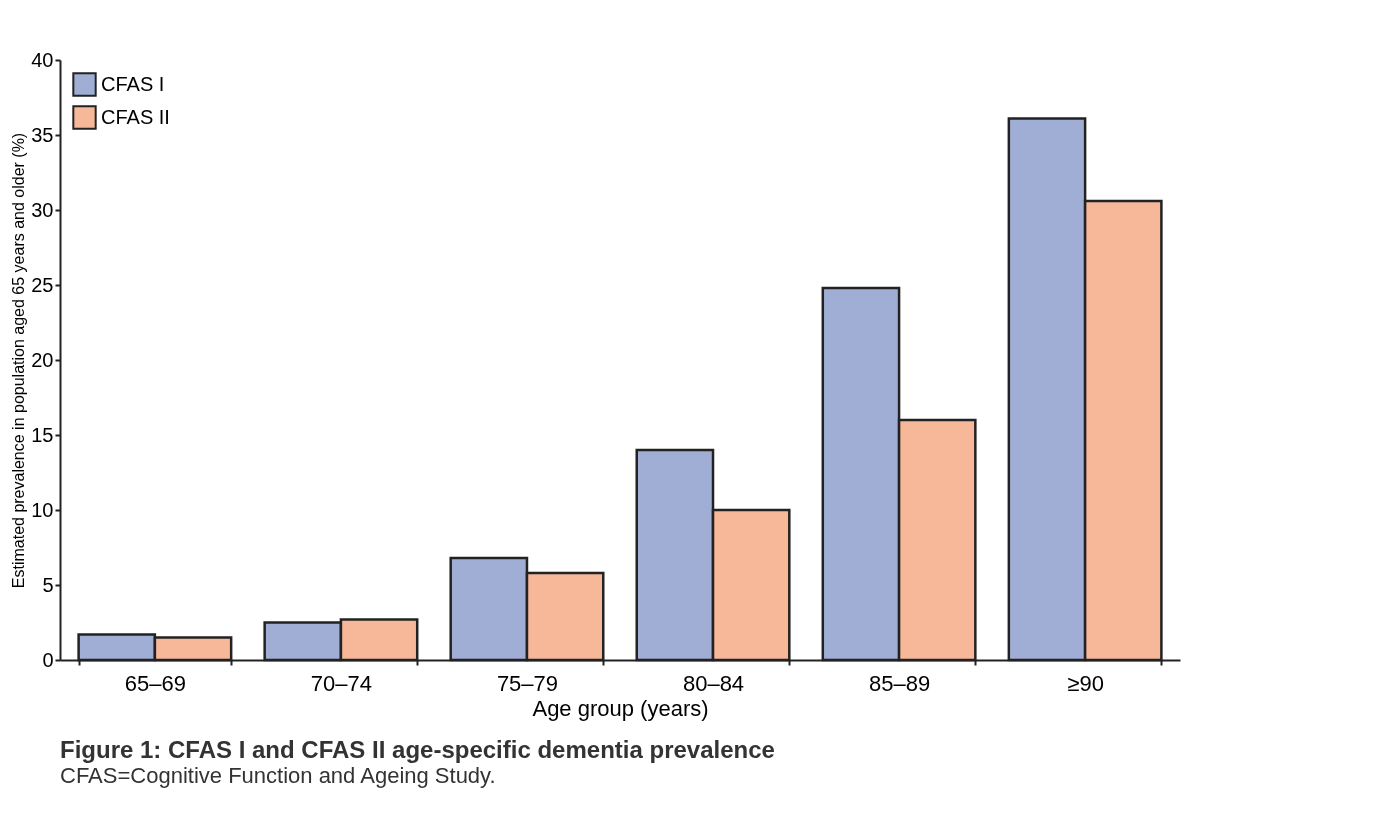 This screenshot has height=828, width=1377. What do you see at coordinates (899, 683) in the screenshot?
I see `x-tick-label: 85–89` at bounding box center [899, 683].